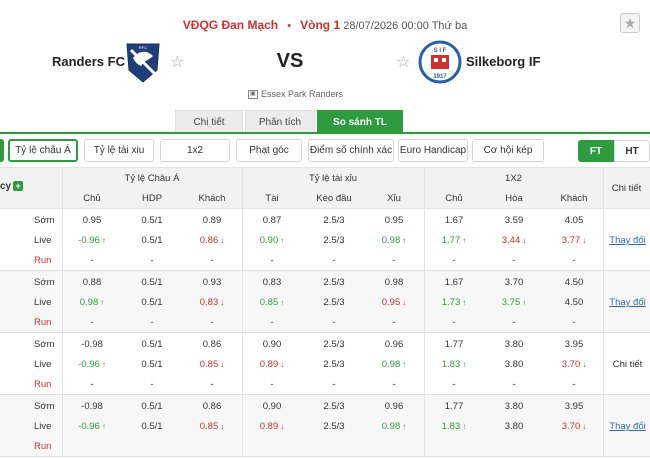 The image size is (650, 459). I want to click on tab-odds-compare: So sánh TL, so click(360, 121).